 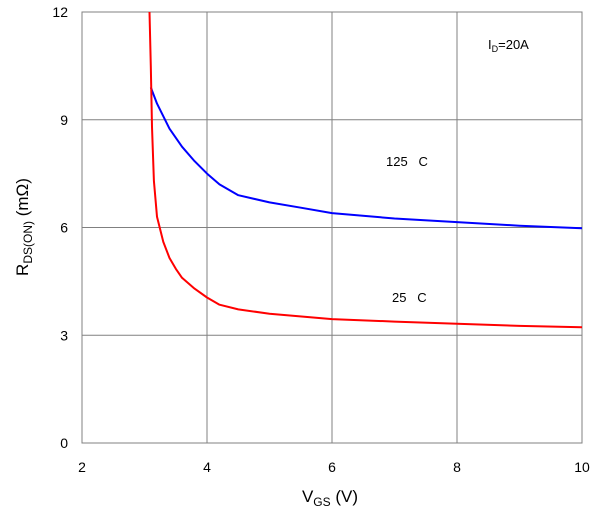 What do you see at coordinates (407, 161) in the screenshot?
I see `hot-temp-label: 125 C` at bounding box center [407, 161].